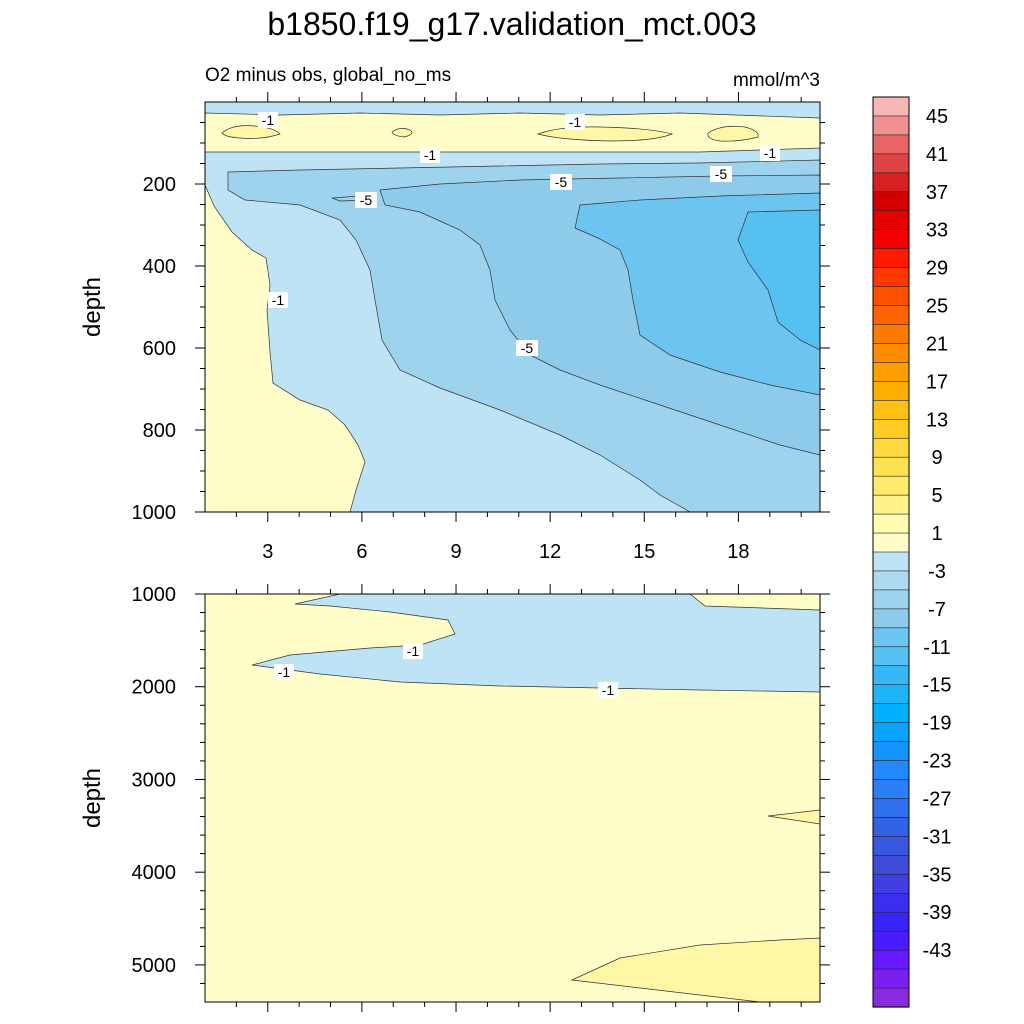 The width and height of the screenshot is (1024, 1024). I want to click on x-tick-label: 9, so click(455, 552).